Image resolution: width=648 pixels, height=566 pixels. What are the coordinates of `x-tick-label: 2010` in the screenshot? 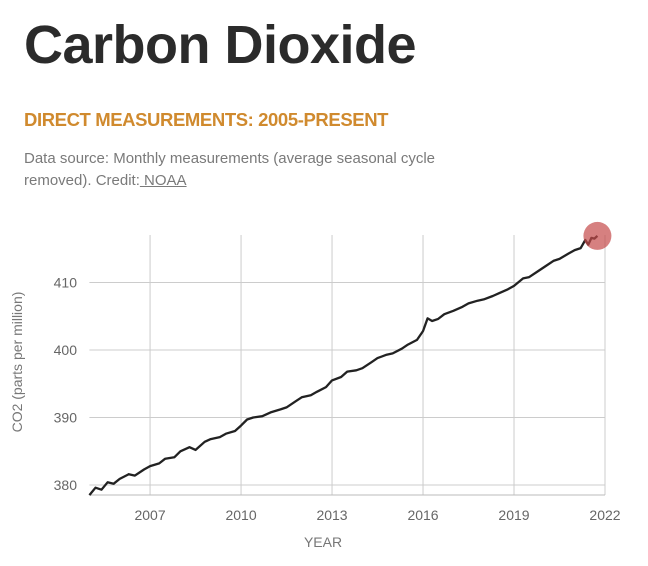 It's located at (240, 515).